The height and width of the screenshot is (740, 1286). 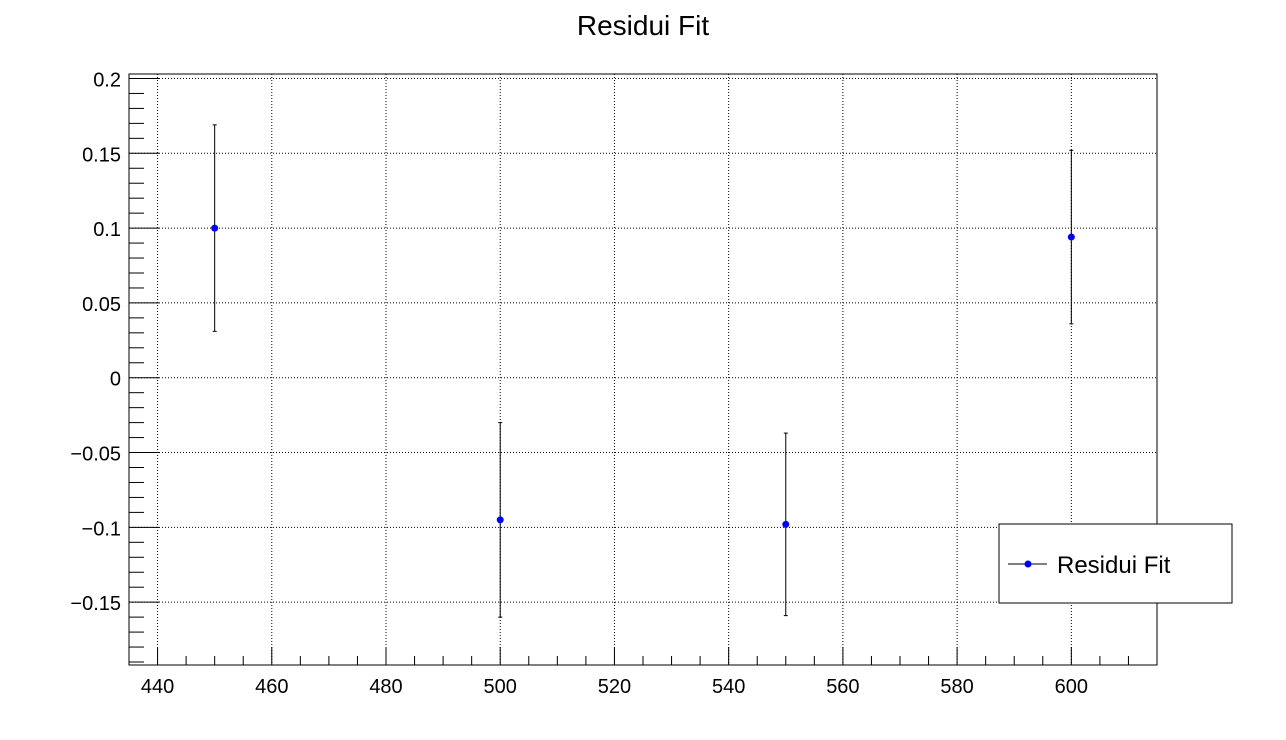 What do you see at coordinates (1071, 687) in the screenshot?
I see `x-tick-label: 600` at bounding box center [1071, 687].